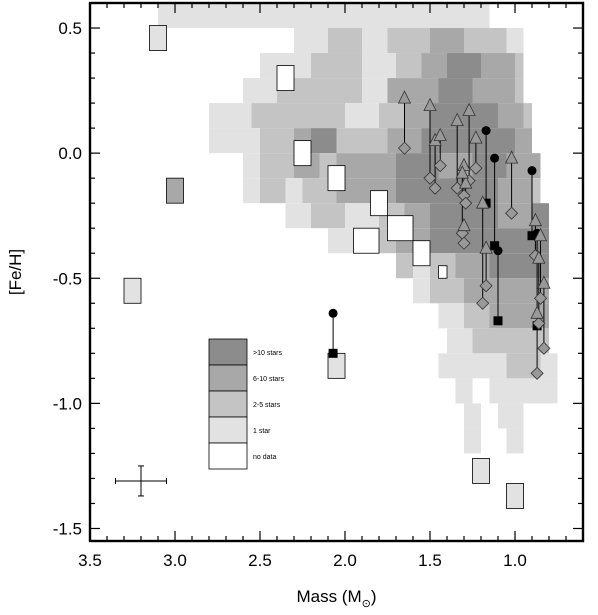  I want to click on y-axis-title: [Fe/H], so click(15, 272).